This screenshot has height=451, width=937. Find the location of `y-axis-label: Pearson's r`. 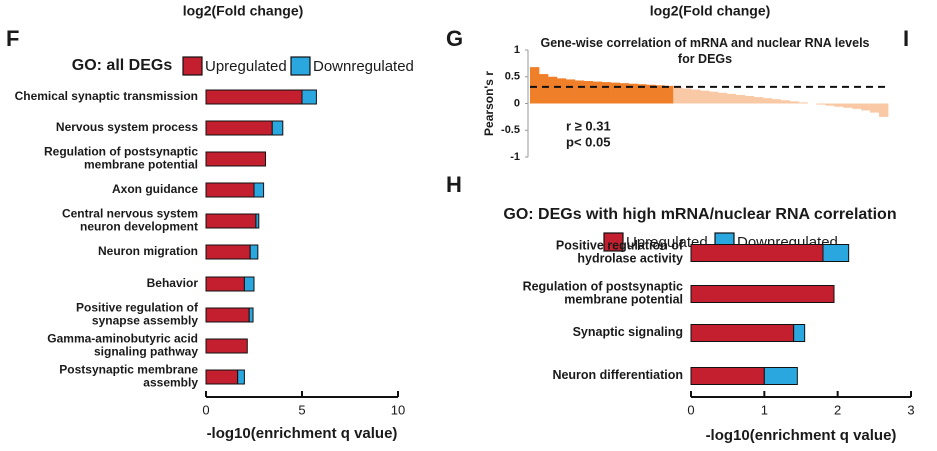

y-axis-label: Pearson's r is located at coordinates (489, 103).